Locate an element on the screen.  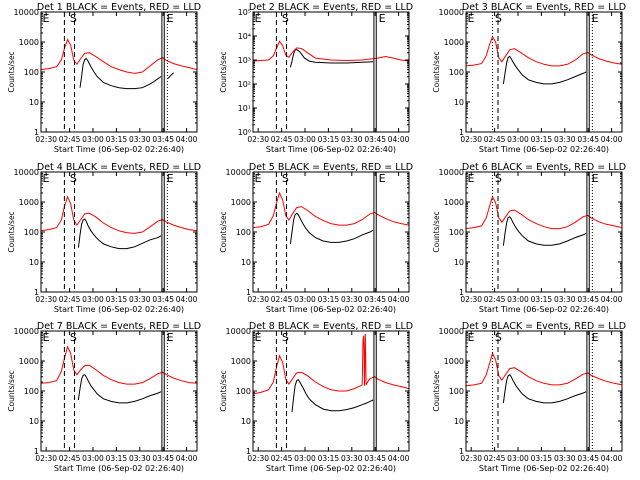
series-line-det2-events is located at coordinates (331, 58).